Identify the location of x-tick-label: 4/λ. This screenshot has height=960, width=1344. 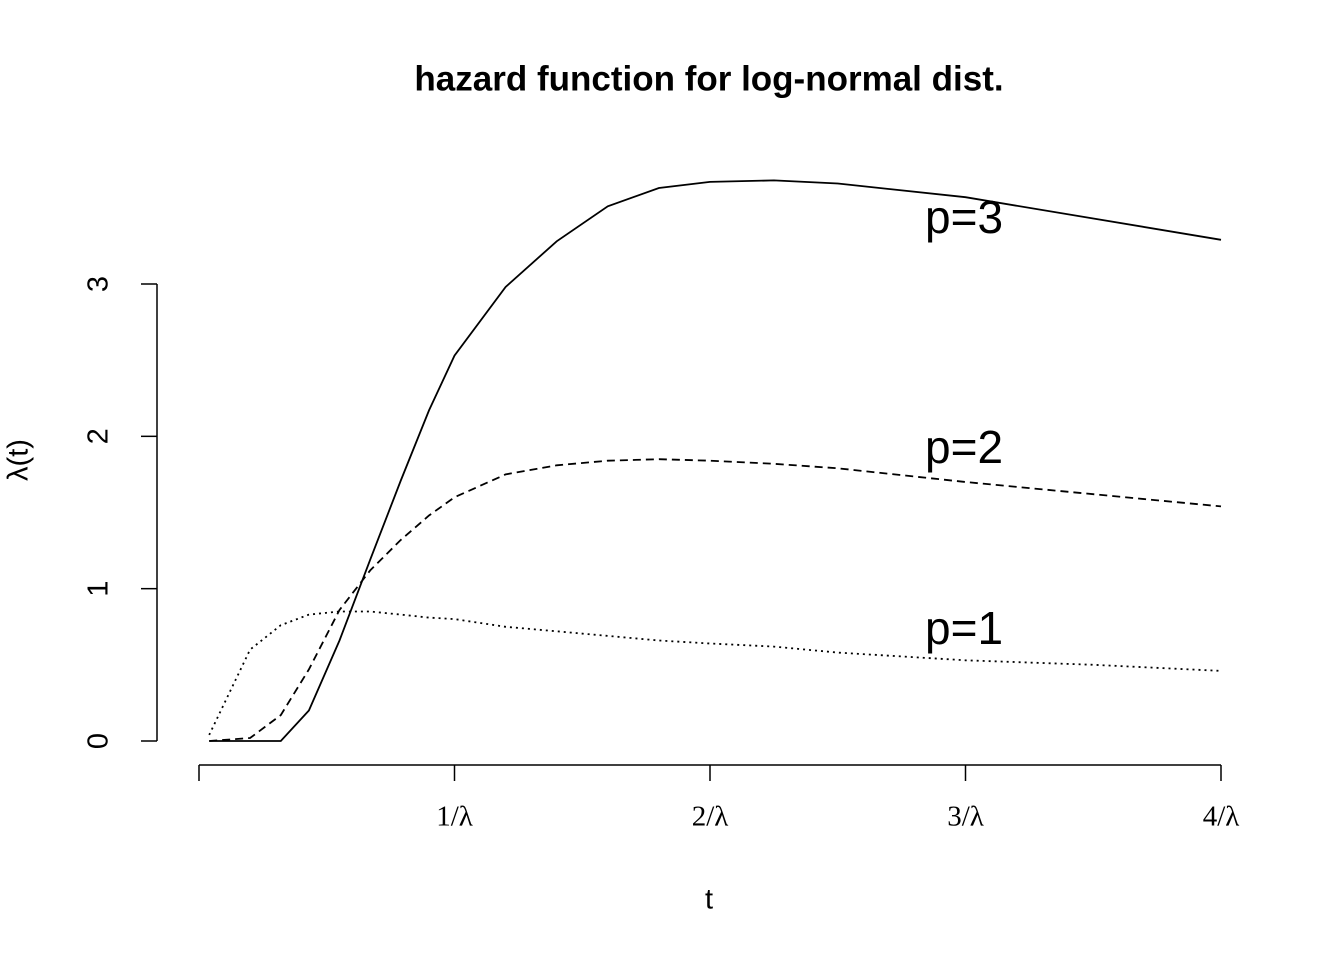
(1221, 817).